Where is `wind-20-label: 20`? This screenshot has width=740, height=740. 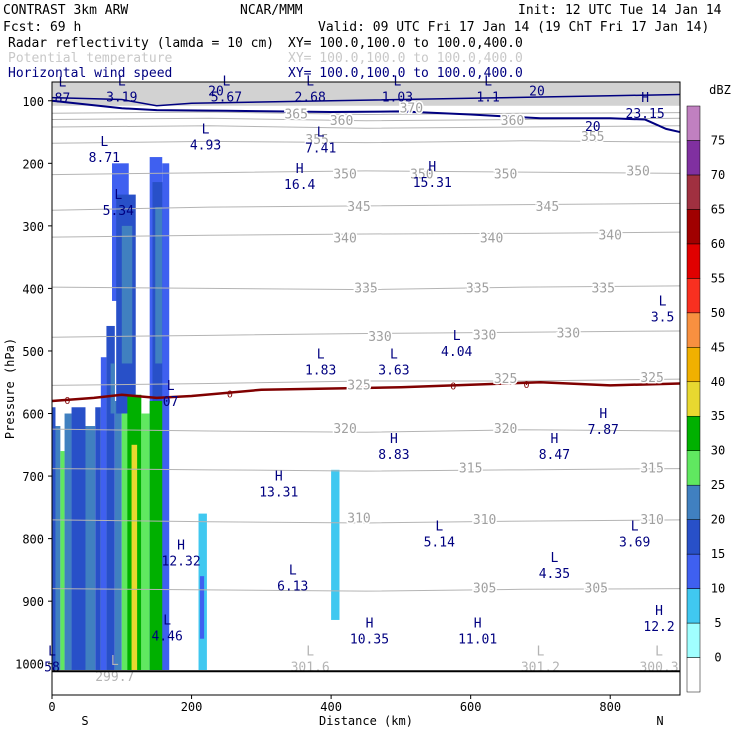
wind-20-label: 20 is located at coordinates (216, 91).